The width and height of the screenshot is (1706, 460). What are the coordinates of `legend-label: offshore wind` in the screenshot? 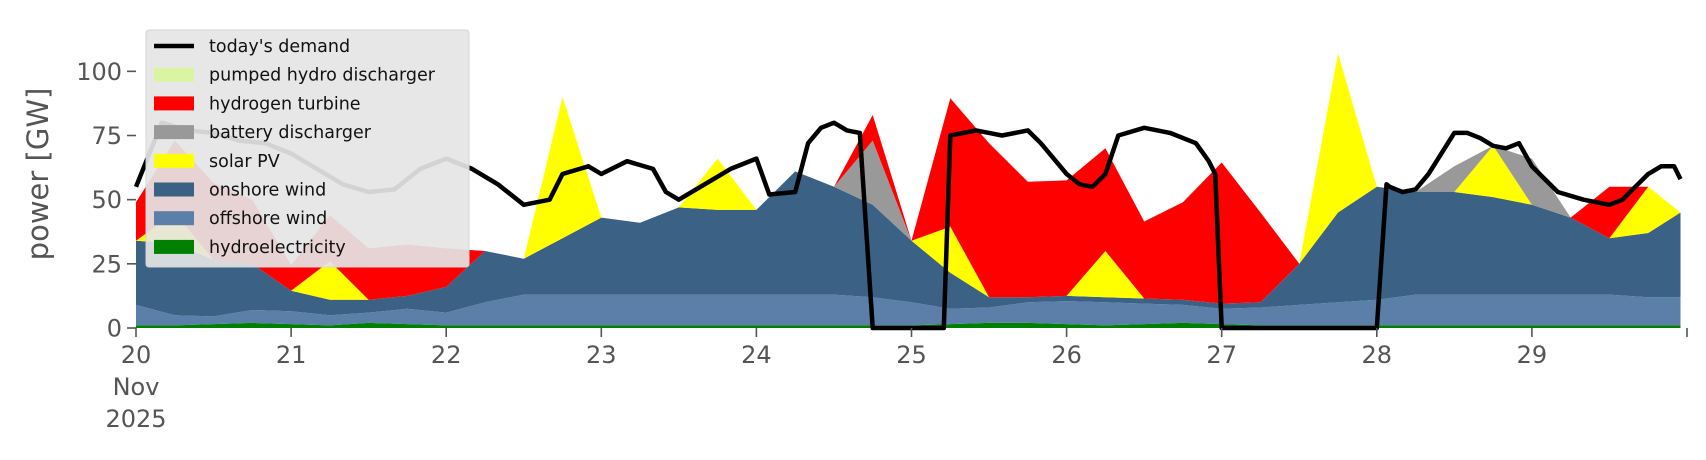 It's located at (268, 219).